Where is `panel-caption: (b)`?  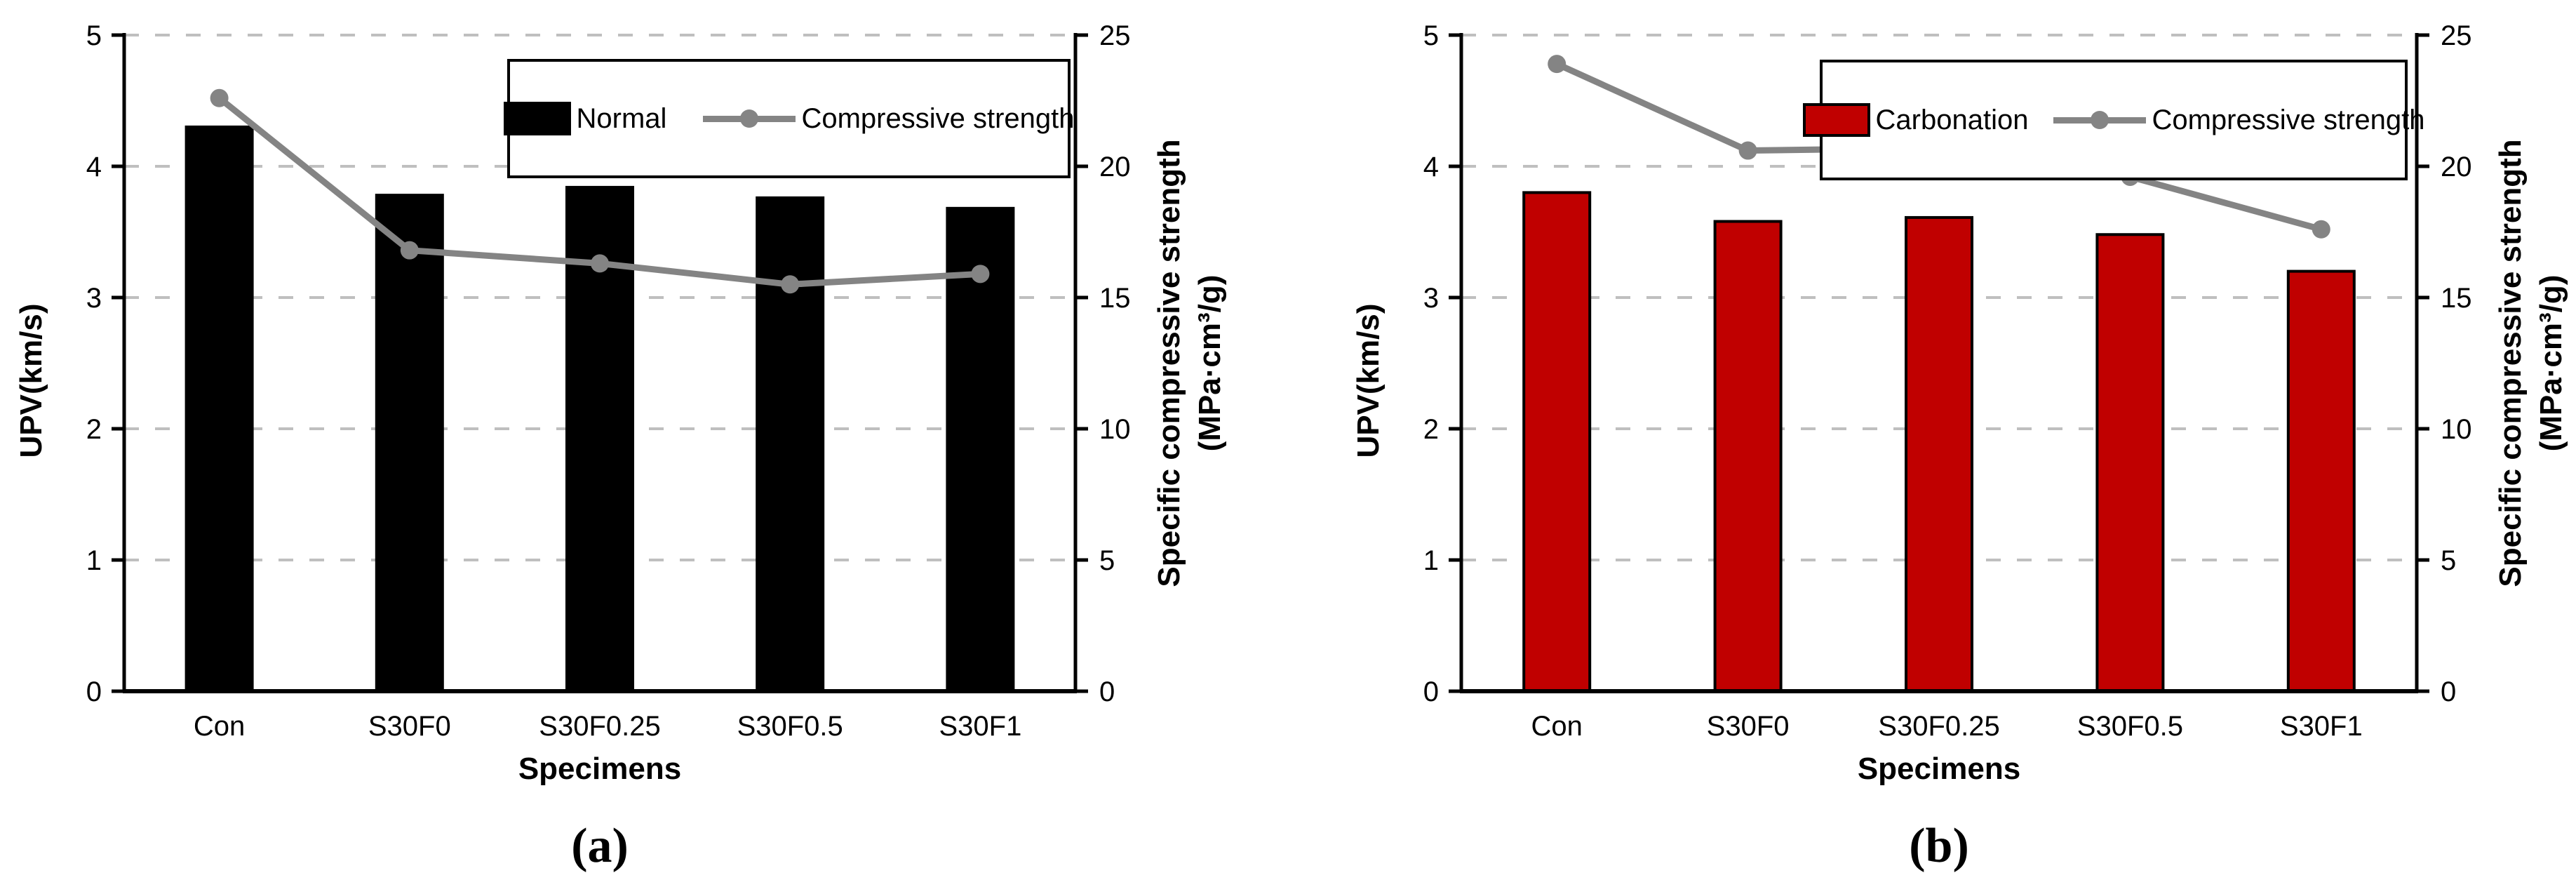
panel-caption: (b) is located at coordinates (1939, 846).